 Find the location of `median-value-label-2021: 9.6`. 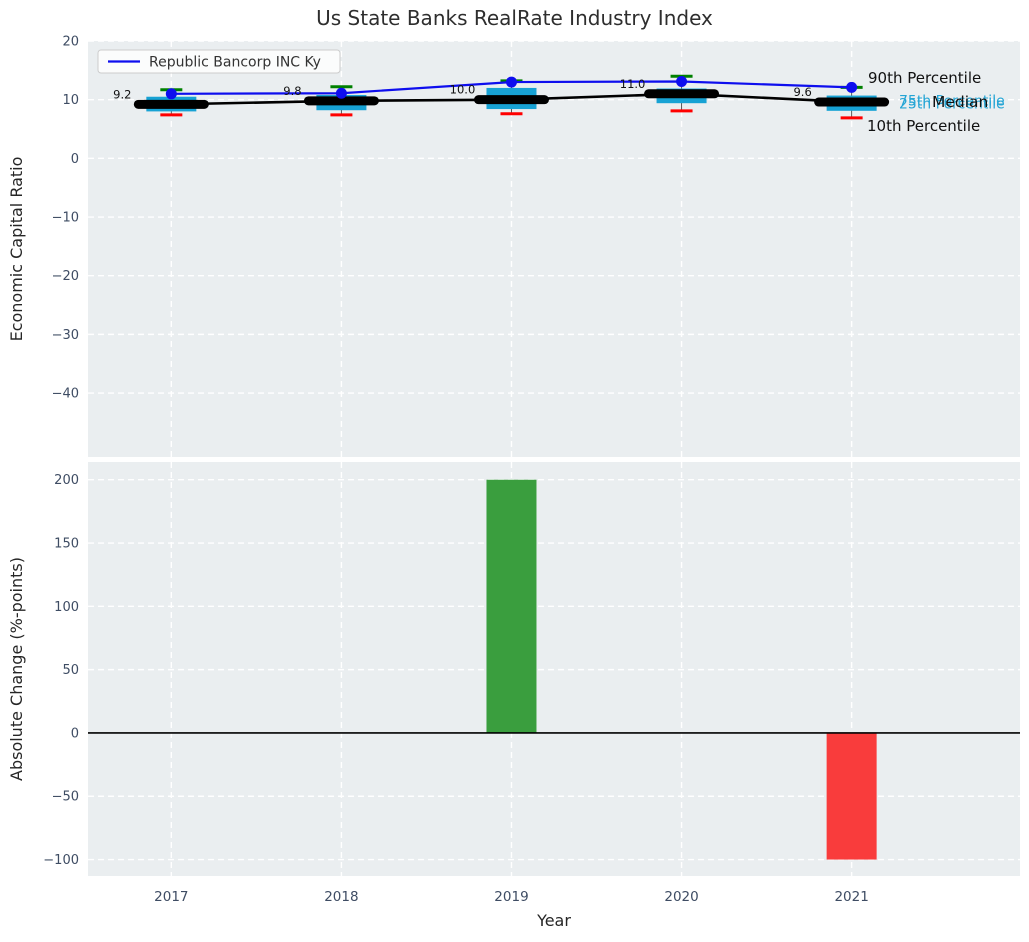

median-value-label-2021: 9.6 is located at coordinates (802, 92).